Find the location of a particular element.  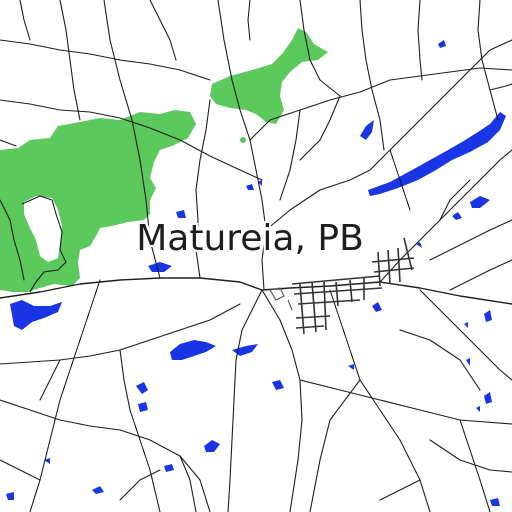

boundary-line is located at coordinates (44, 244).